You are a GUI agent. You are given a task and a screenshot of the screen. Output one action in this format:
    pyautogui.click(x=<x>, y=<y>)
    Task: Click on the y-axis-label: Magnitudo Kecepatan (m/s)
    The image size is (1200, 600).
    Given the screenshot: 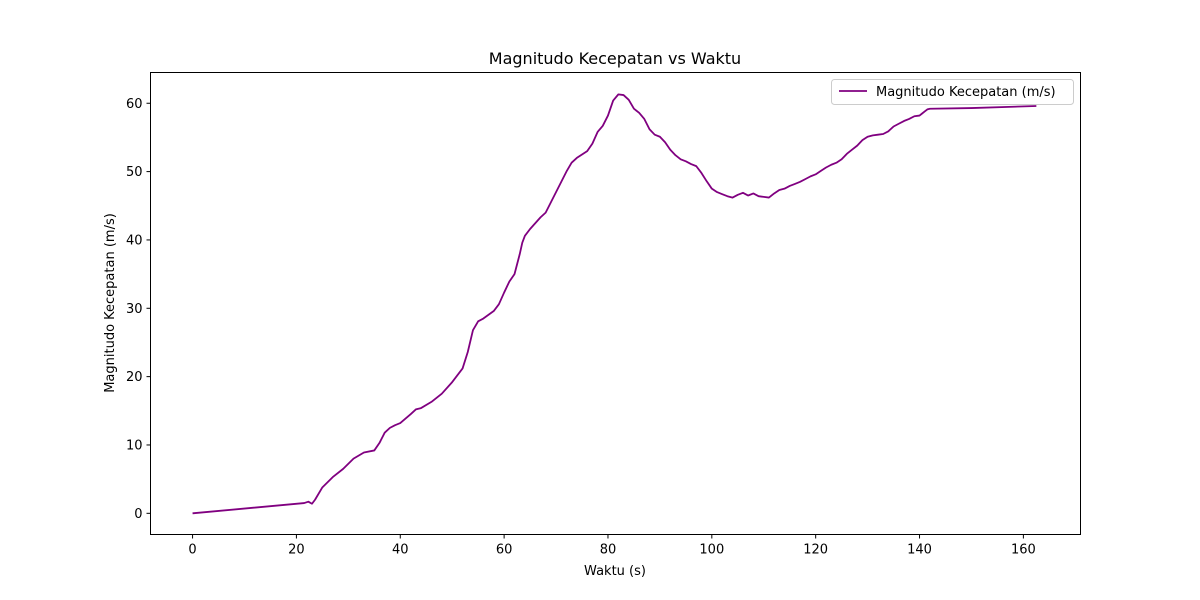 What is the action you would take?
    pyautogui.click(x=110, y=303)
    